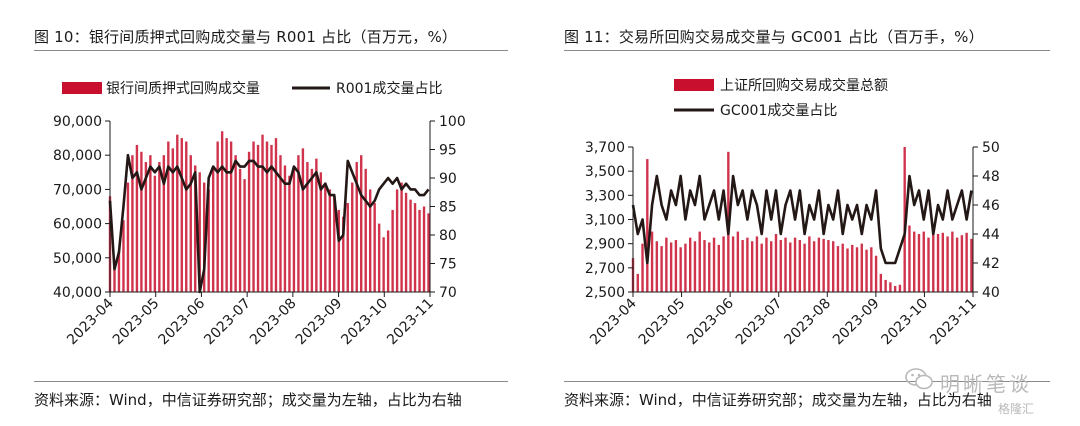 The height and width of the screenshot is (426, 1080). Describe the element at coordinates (605, 148) in the screenshot. I see `y-left-tick-label: 3,700` at that location.